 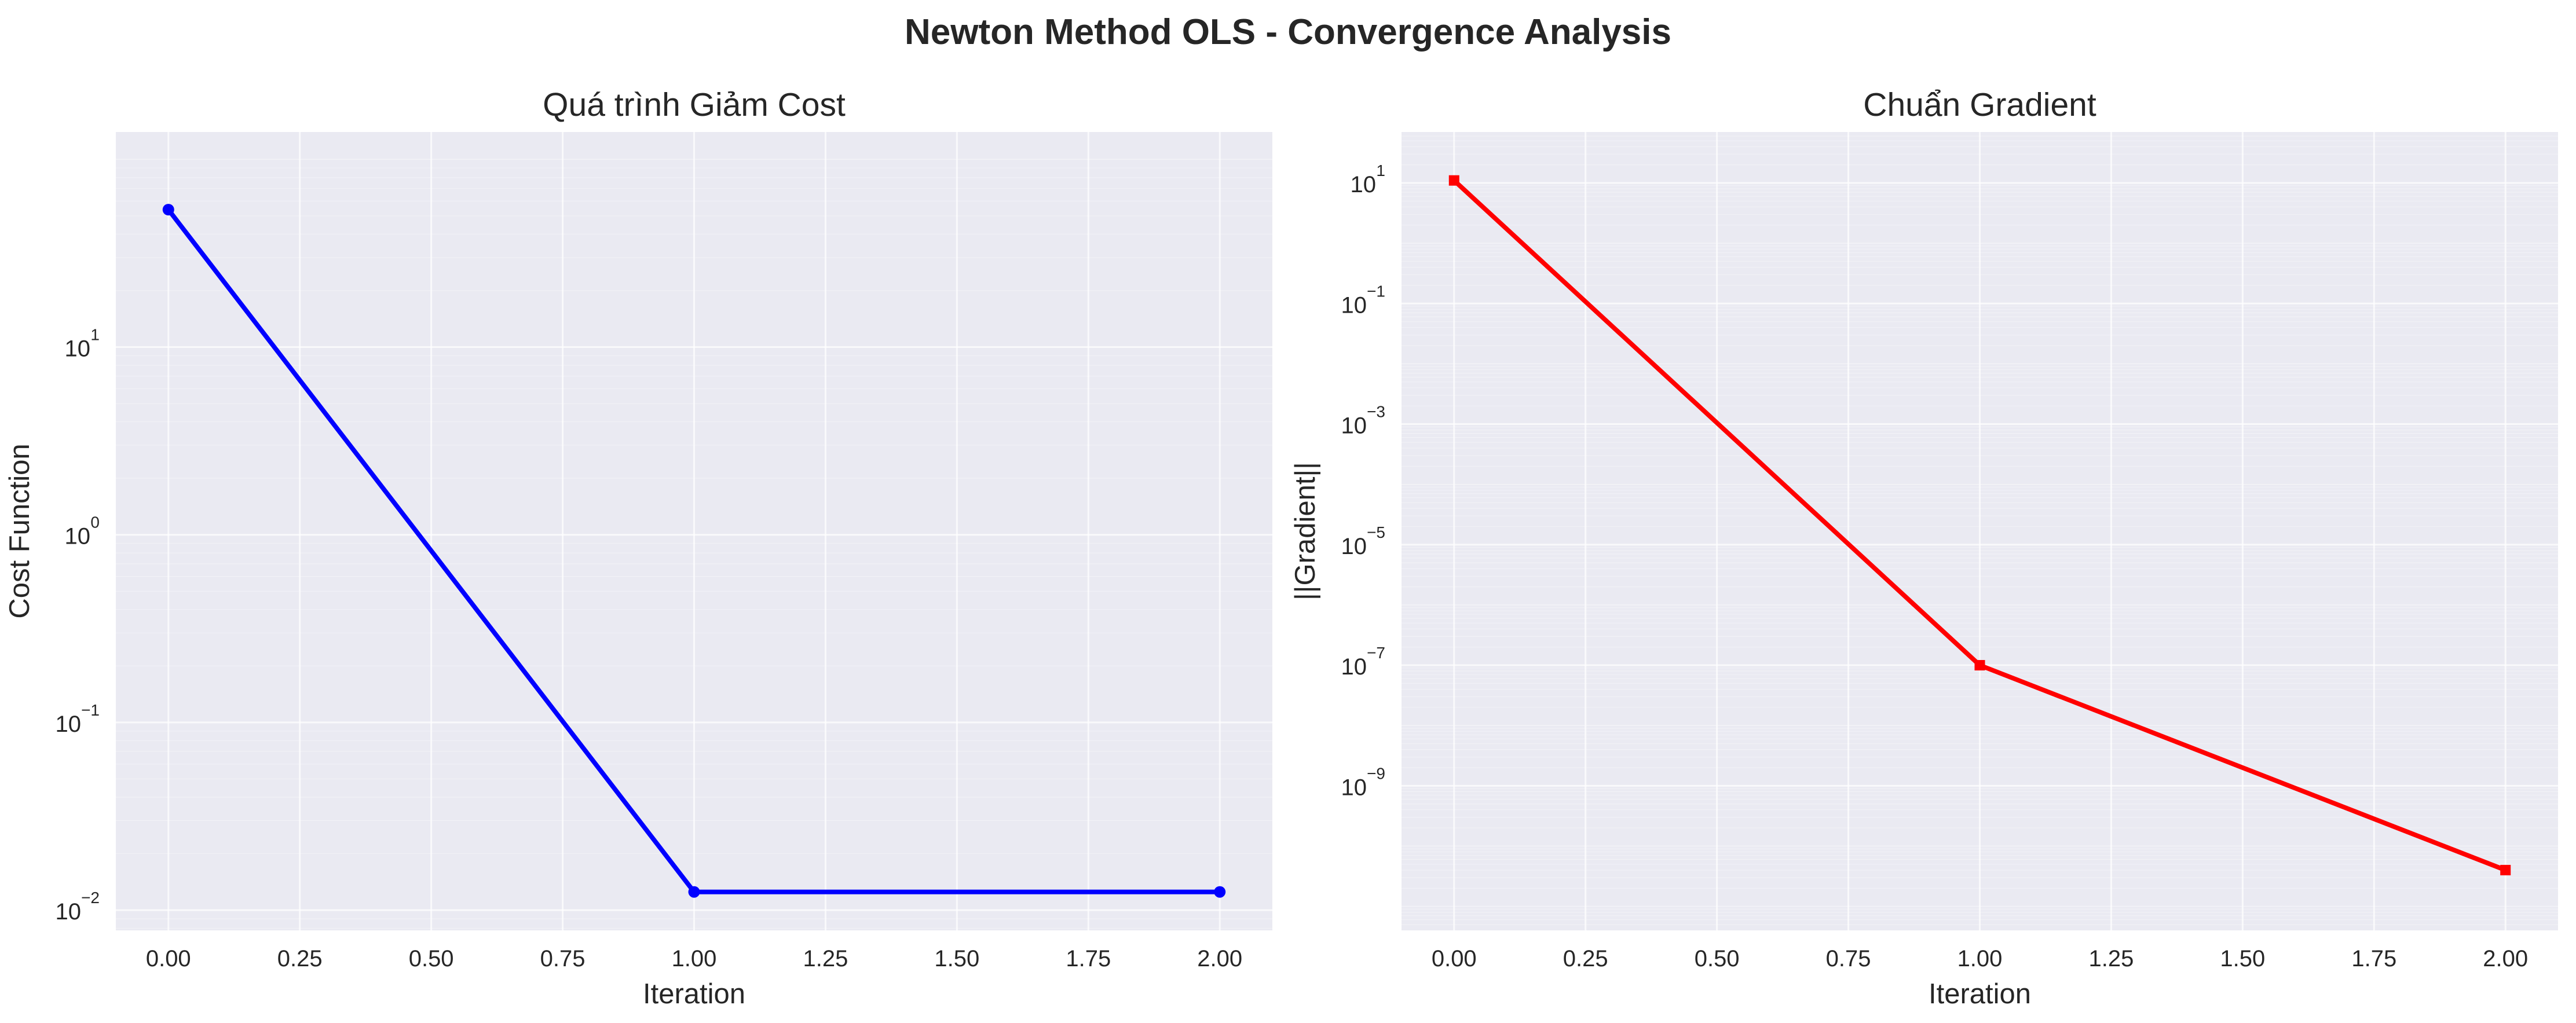 What do you see at coordinates (694, 994) in the screenshot?
I see `cost-chart-x-axis-label: Iteration` at bounding box center [694, 994].